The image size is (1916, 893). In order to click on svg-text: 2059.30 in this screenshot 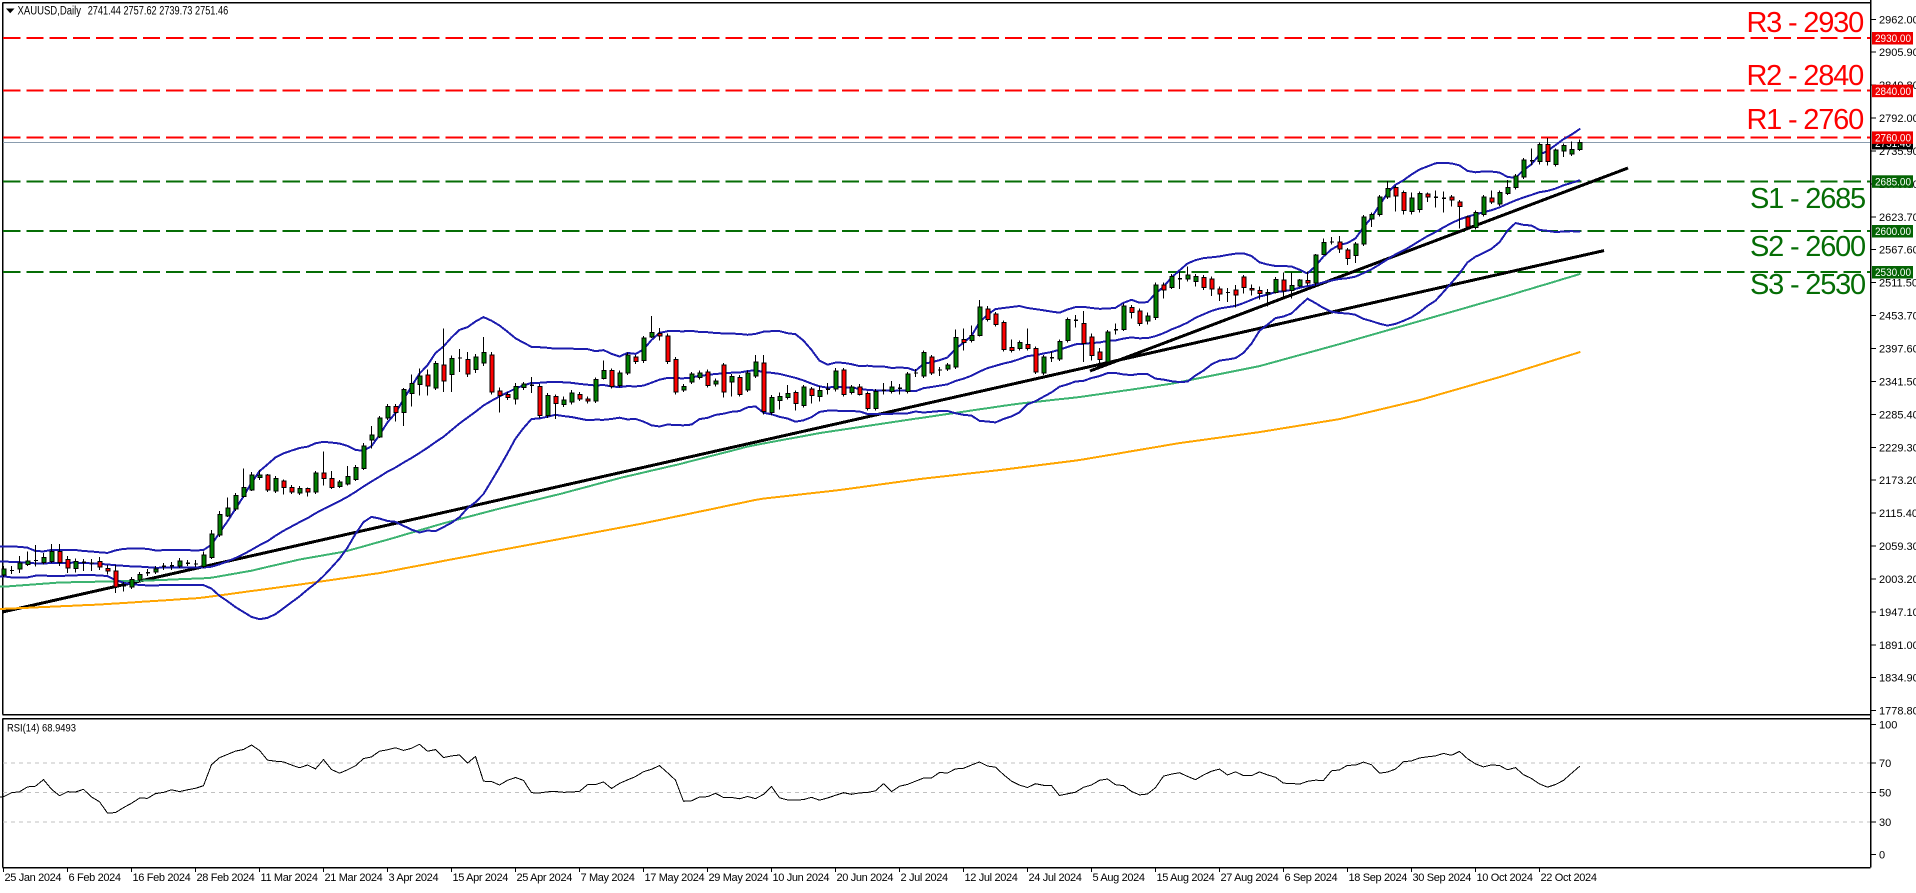, I will do `click(1897, 547)`.